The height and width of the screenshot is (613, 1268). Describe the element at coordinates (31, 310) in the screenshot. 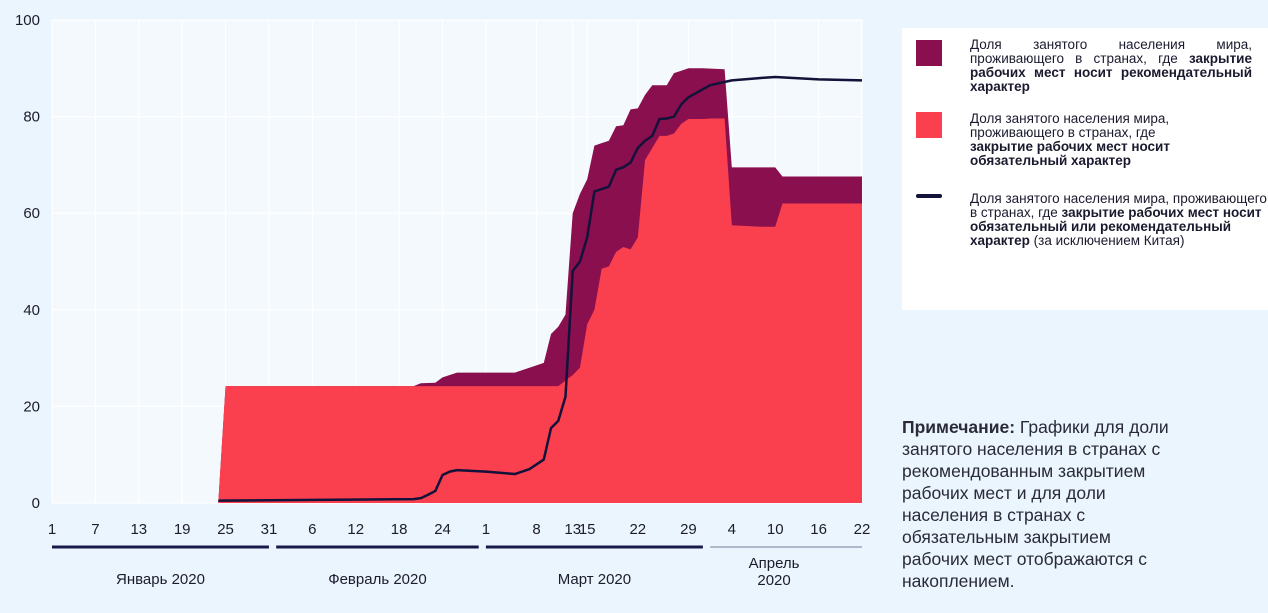

I see `y-tick-label: 40` at that location.